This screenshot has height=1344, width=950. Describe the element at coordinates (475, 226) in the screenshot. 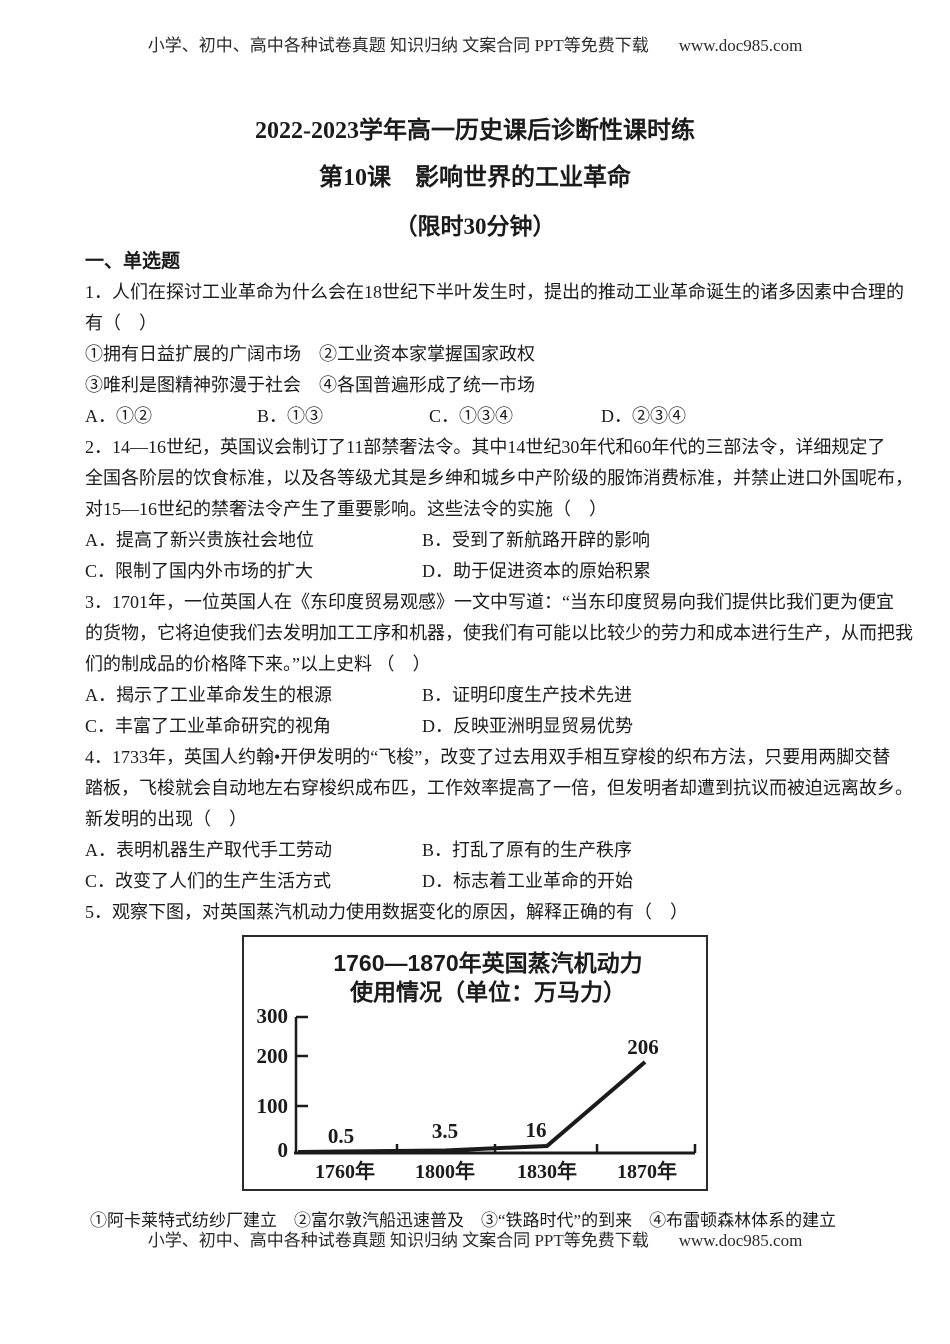

I see `time-limit: （限时30分钟）` at that location.